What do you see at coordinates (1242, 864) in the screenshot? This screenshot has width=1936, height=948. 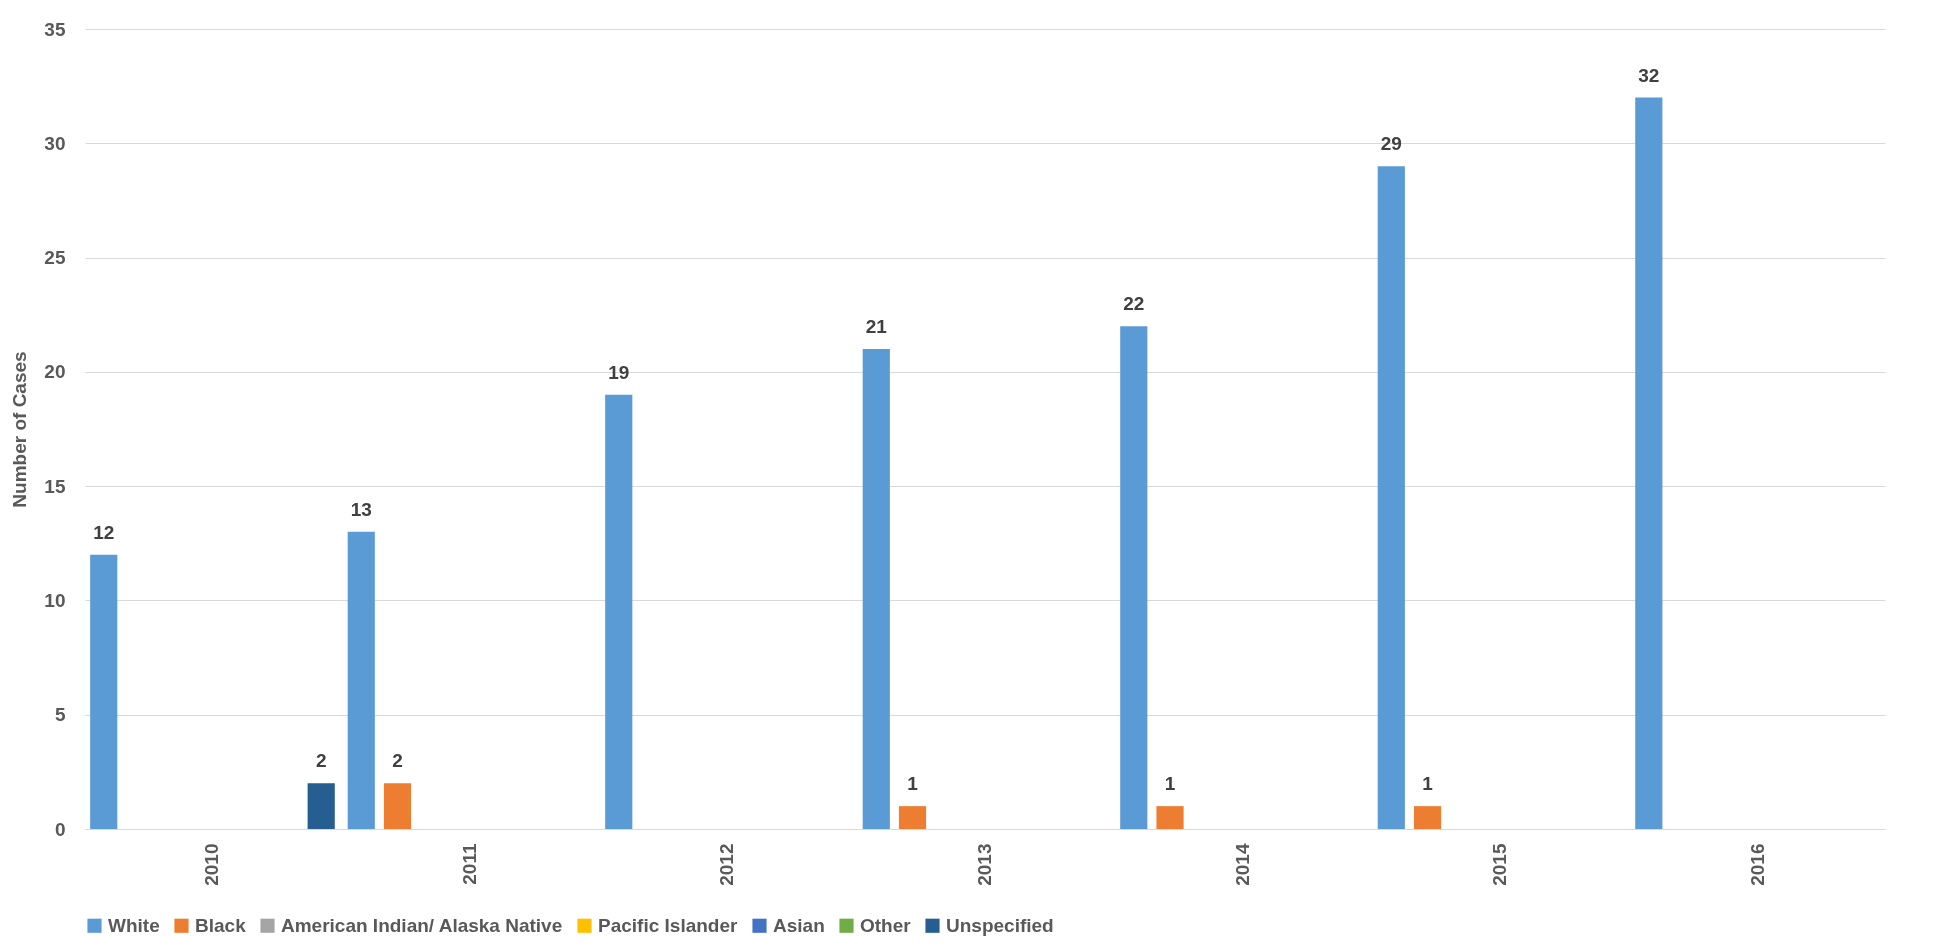 I see `x-tick-label: 2014` at bounding box center [1242, 864].